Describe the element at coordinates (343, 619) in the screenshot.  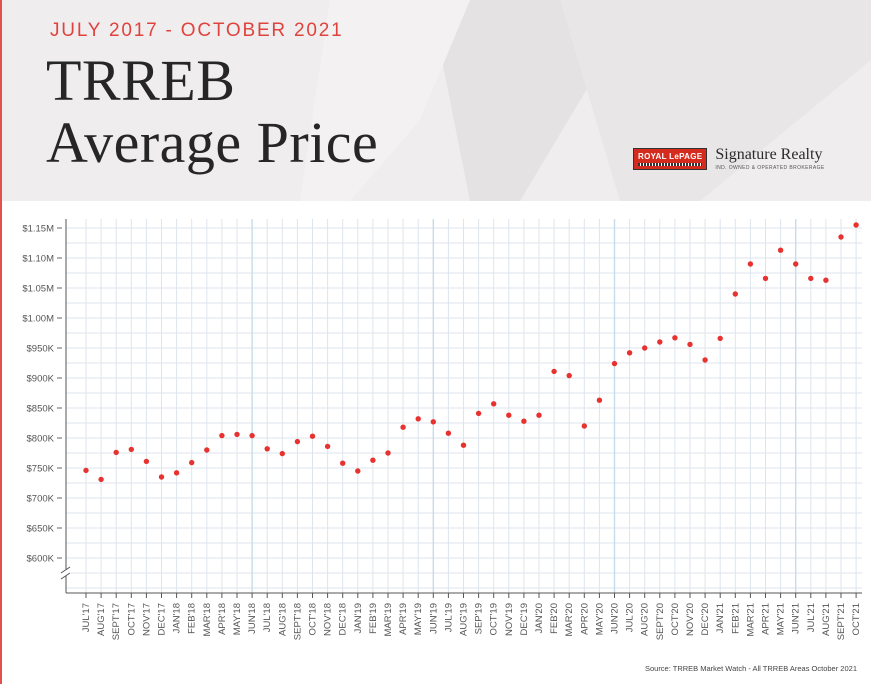
I see `x-tick-label: DEC'18` at that location.